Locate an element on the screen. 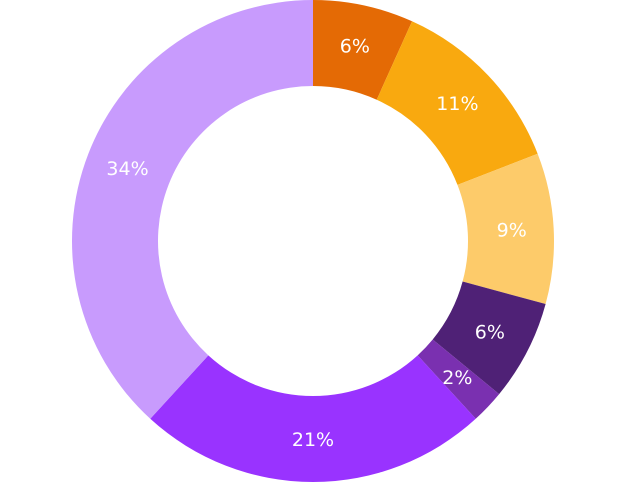  slice-label-0: 6% is located at coordinates (355, 46).